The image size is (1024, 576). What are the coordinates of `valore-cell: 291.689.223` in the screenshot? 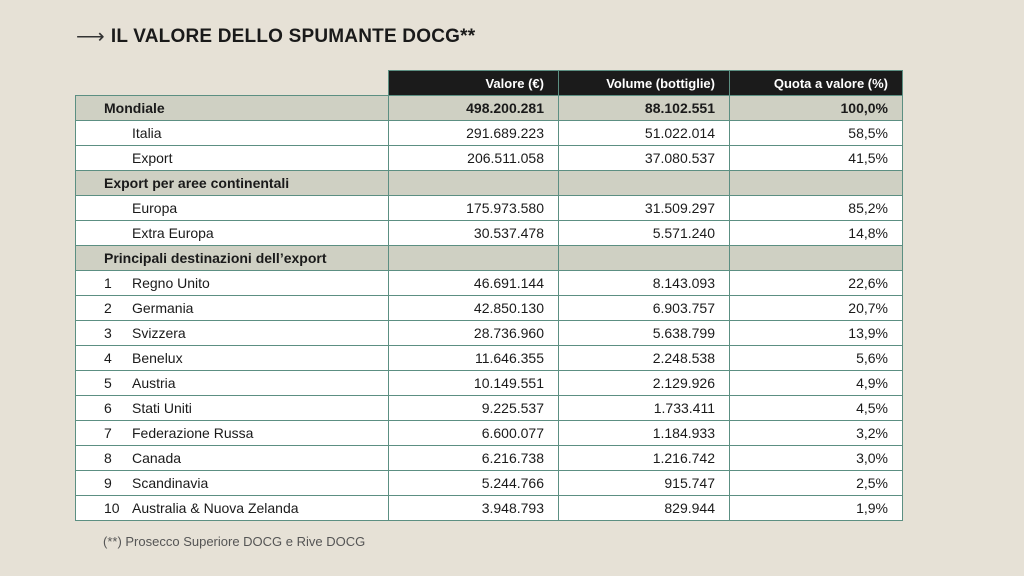 It's located at (473, 133).